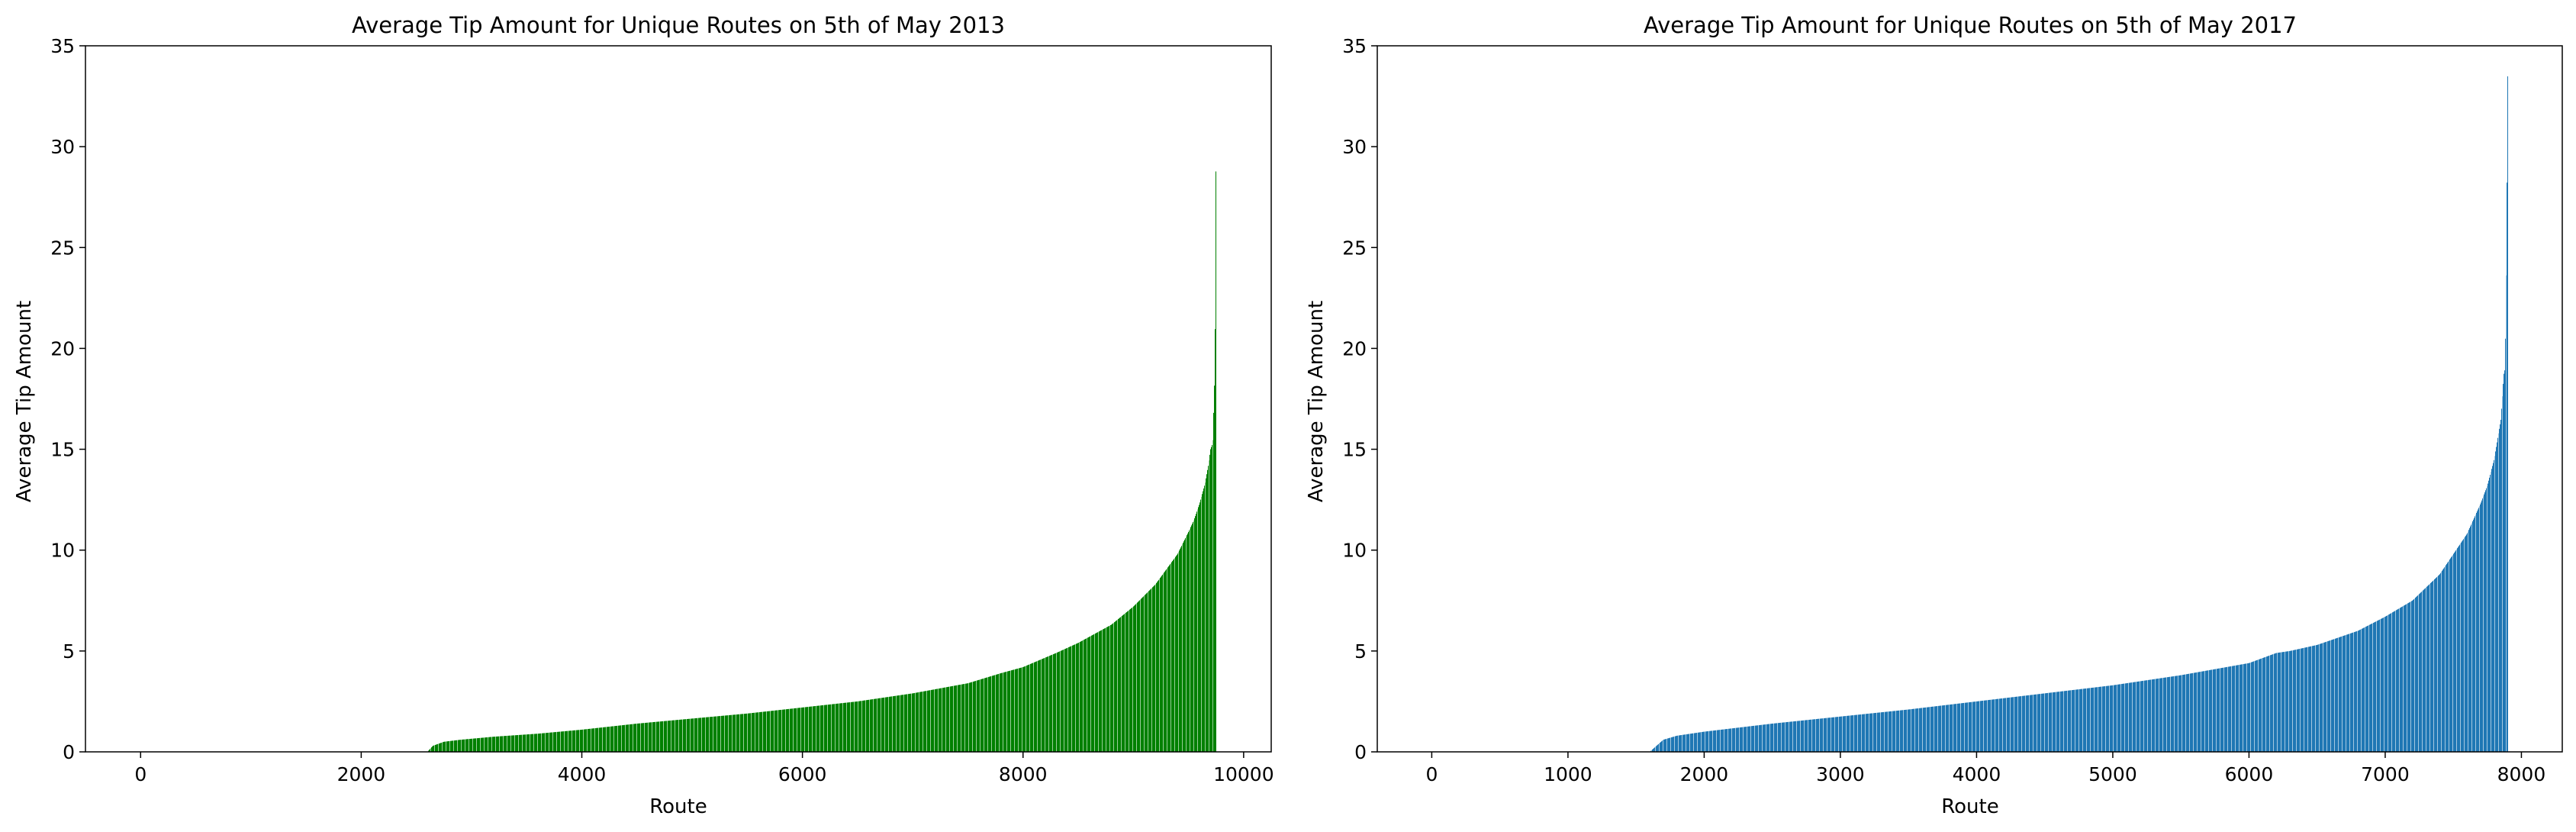 The image size is (2576, 832). Describe the element at coordinates (1023, 774) in the screenshot. I see `x-tick-label: 8000` at that location.